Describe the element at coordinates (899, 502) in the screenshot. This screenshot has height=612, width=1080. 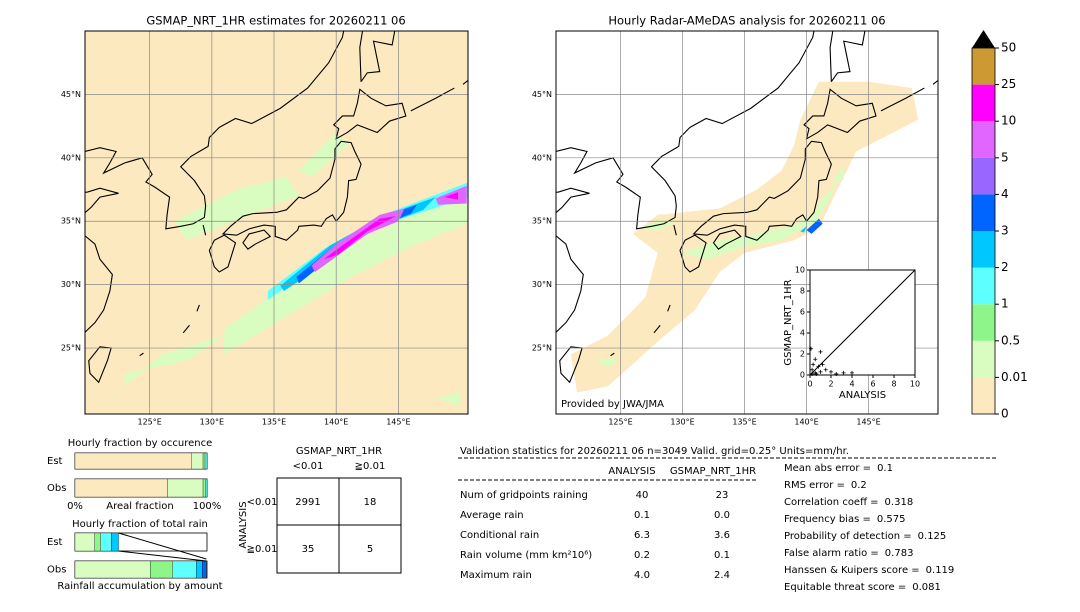
I see `score-value: 0.318` at that location.